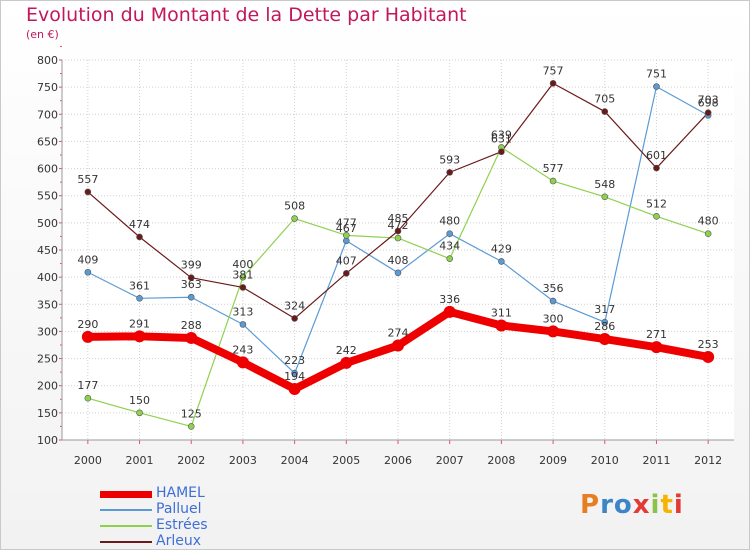 The width and height of the screenshot is (750, 550). What do you see at coordinates (656, 460) in the screenshot?
I see `x-tick-label: 2011` at bounding box center [656, 460].